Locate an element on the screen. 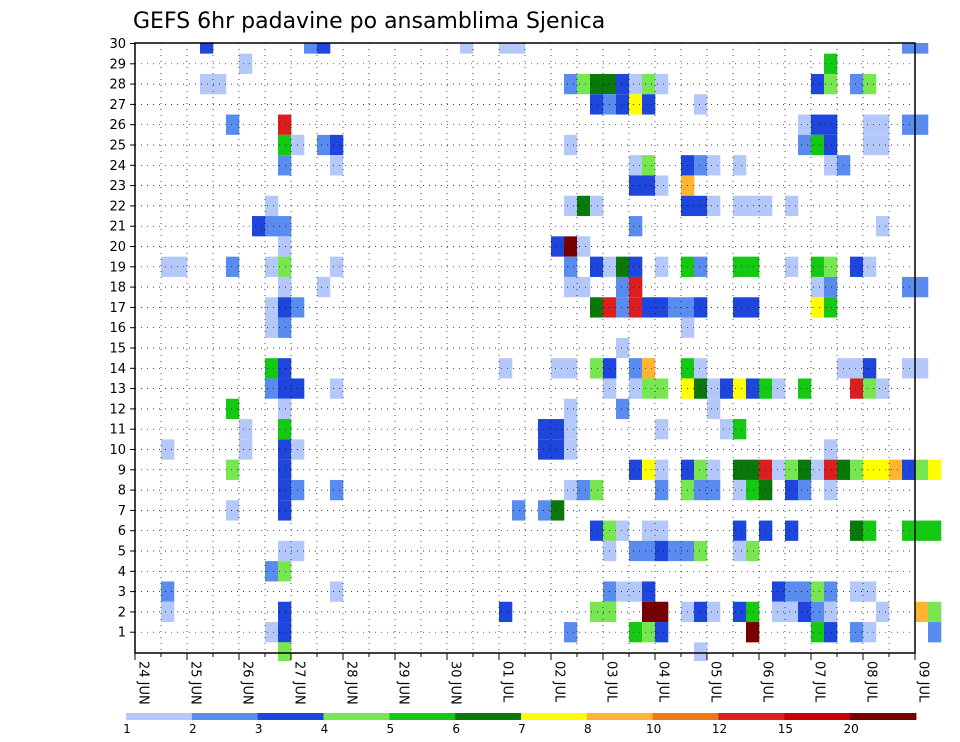 This screenshot has width=960, height=742. colorbar-tick-label: 20 is located at coordinates (851, 729).